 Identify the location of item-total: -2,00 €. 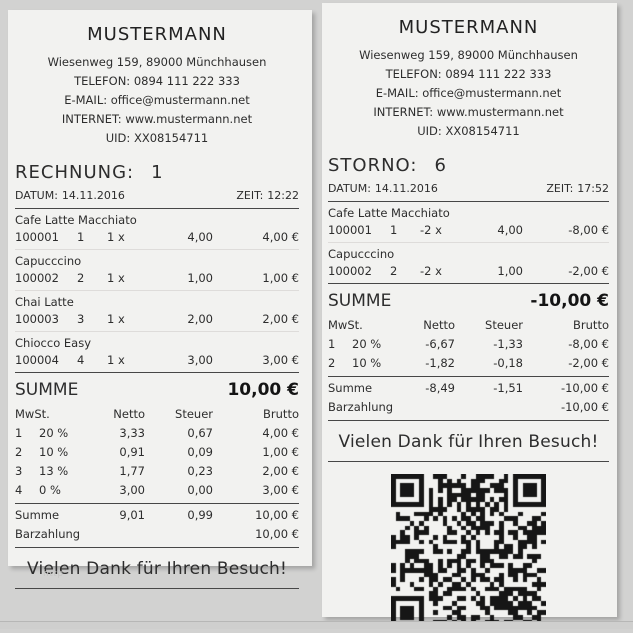
(588, 271).